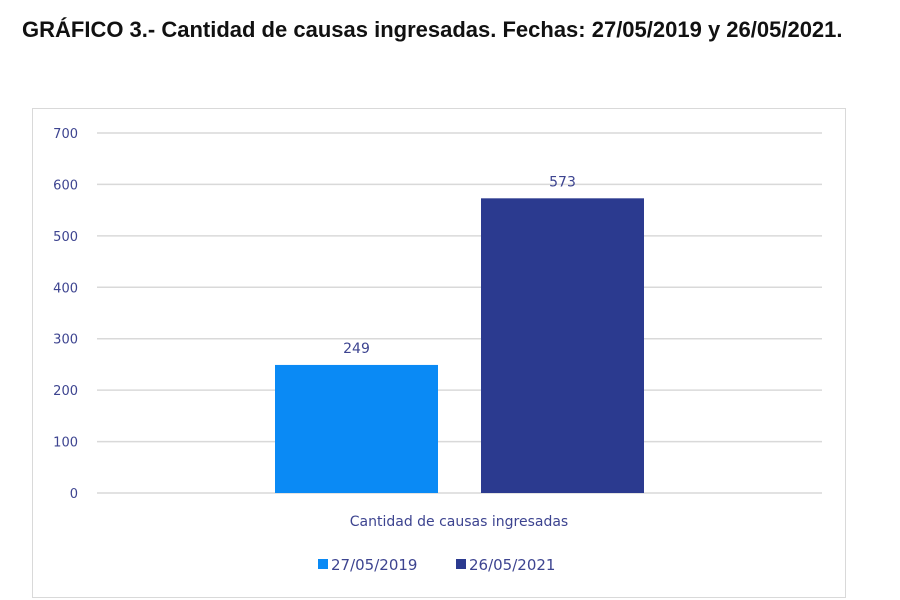 Image resolution: width=900 pixels, height=600 pixels. Describe the element at coordinates (562, 346) in the screenshot. I see `bar-26/05/2021` at that location.